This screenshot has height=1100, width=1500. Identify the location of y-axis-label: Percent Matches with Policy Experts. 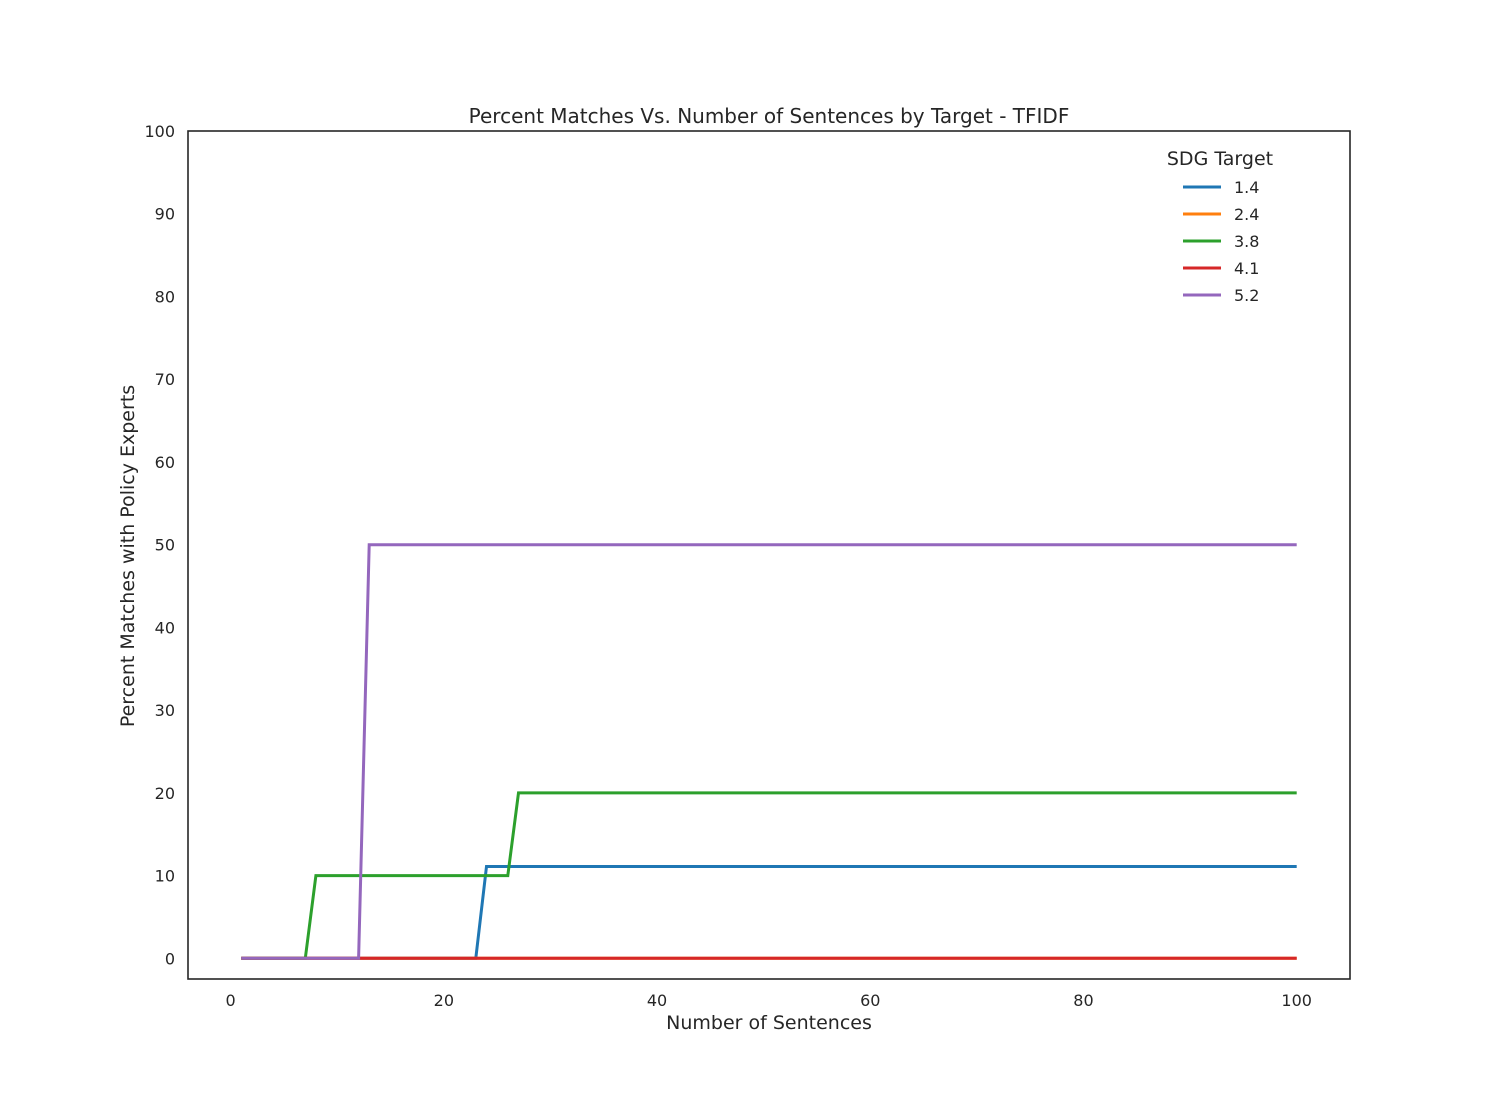
(128, 556).